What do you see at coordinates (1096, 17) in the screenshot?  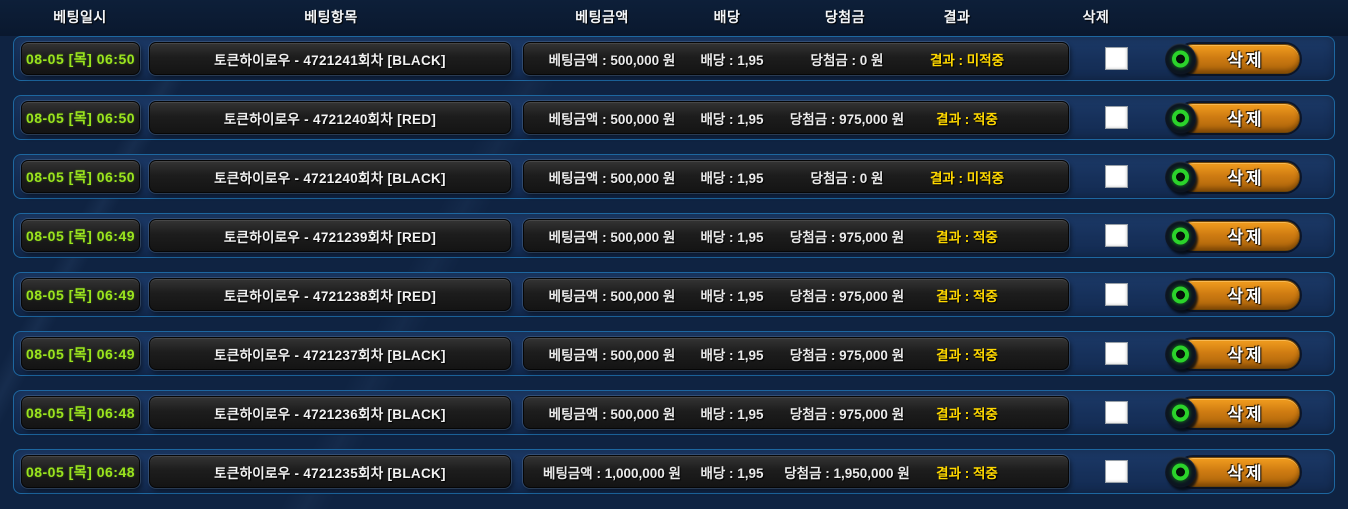 I see `column-header-delete: 삭제` at bounding box center [1096, 17].